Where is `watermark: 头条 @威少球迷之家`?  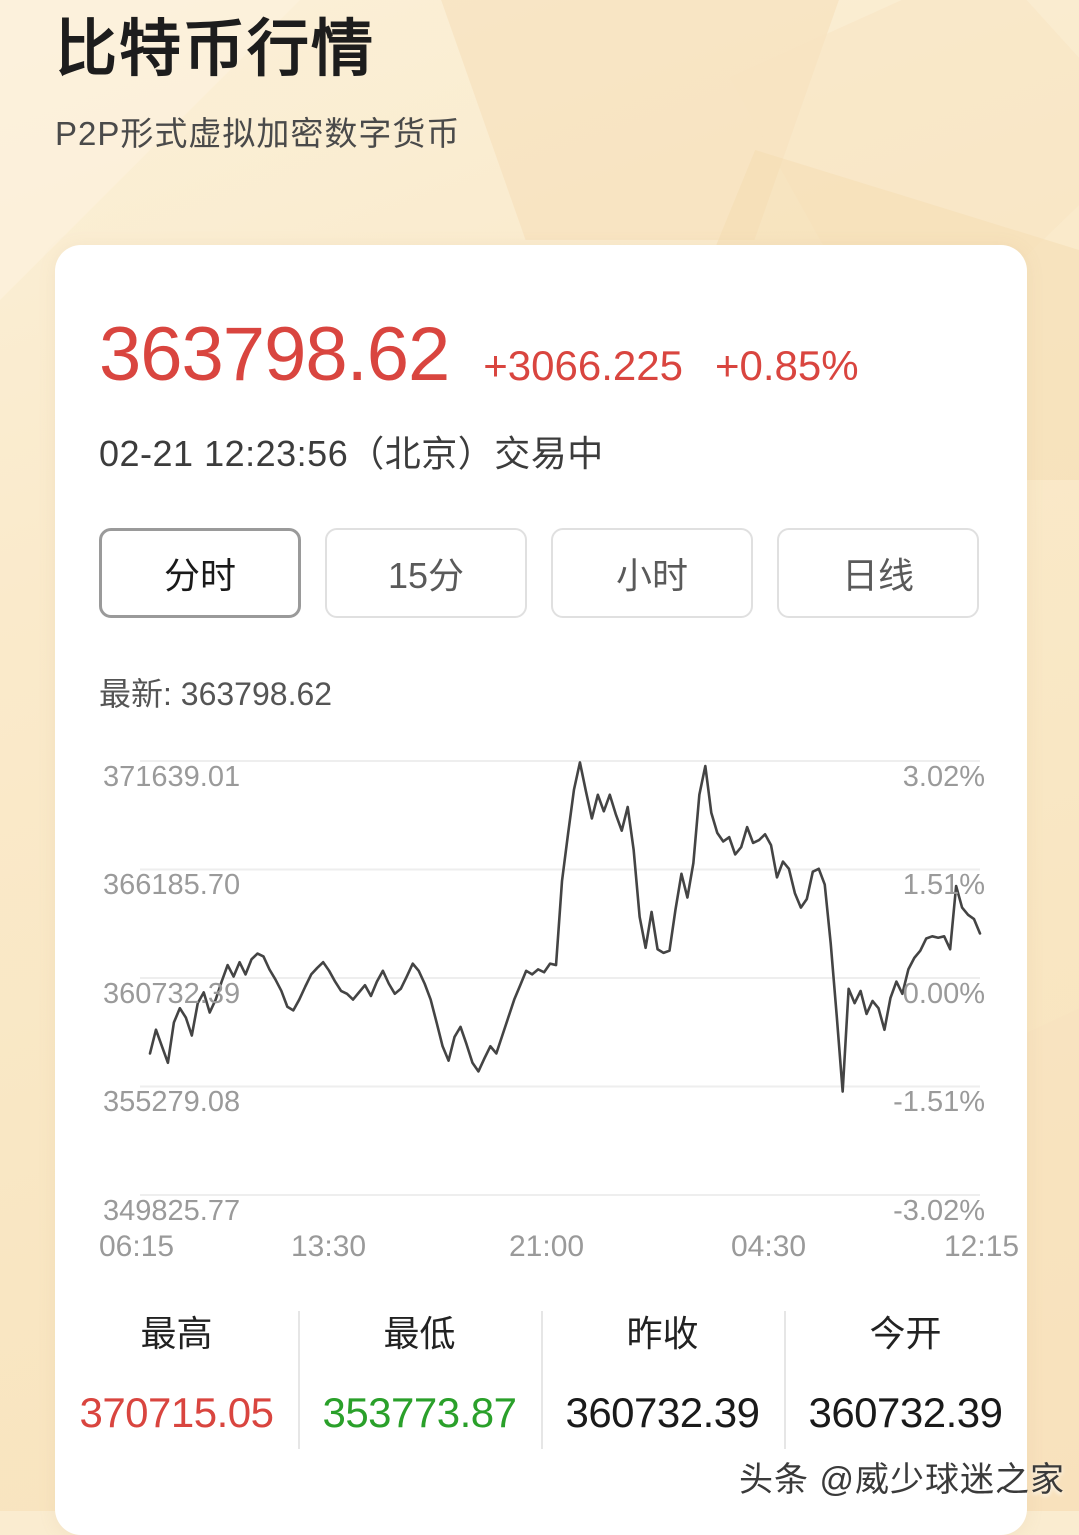
watermark: 头条 @威少球迷之家 is located at coordinates (902, 1480).